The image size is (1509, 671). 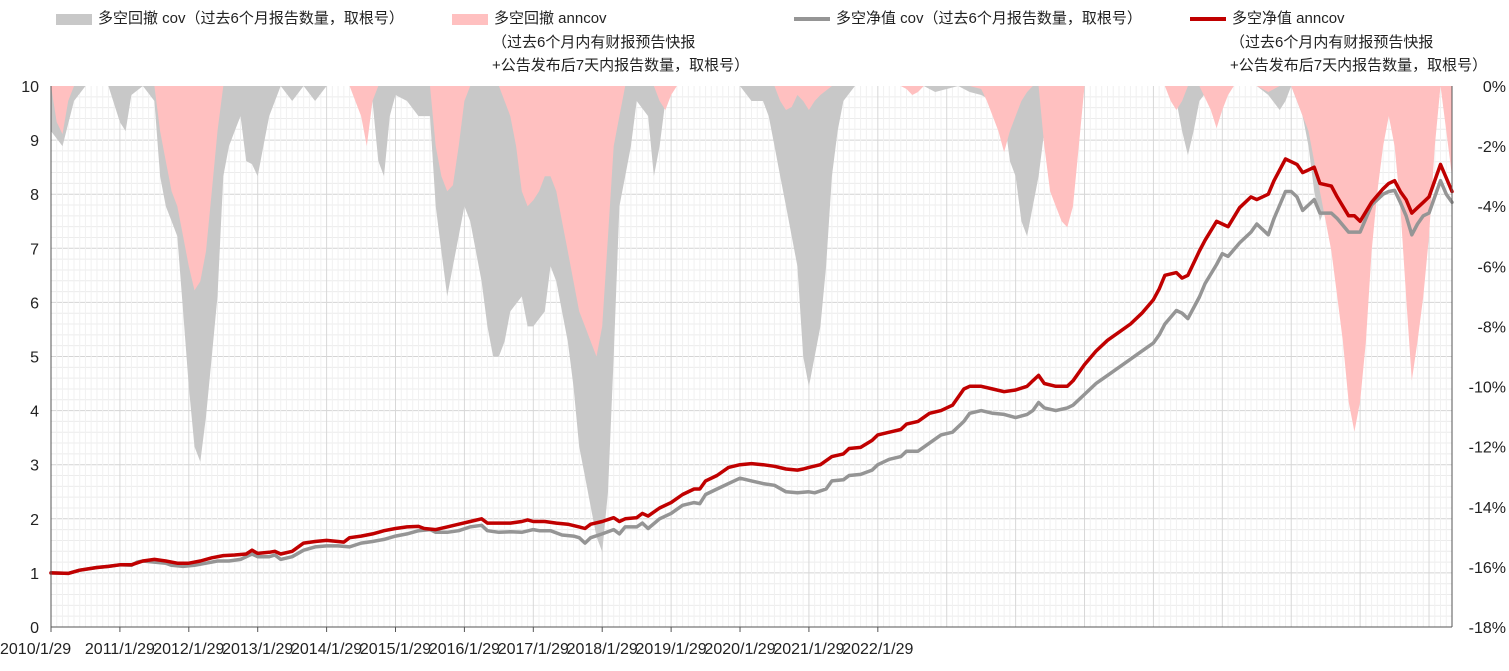 I want to click on left-tick-label: 1, so click(x=34, y=574).